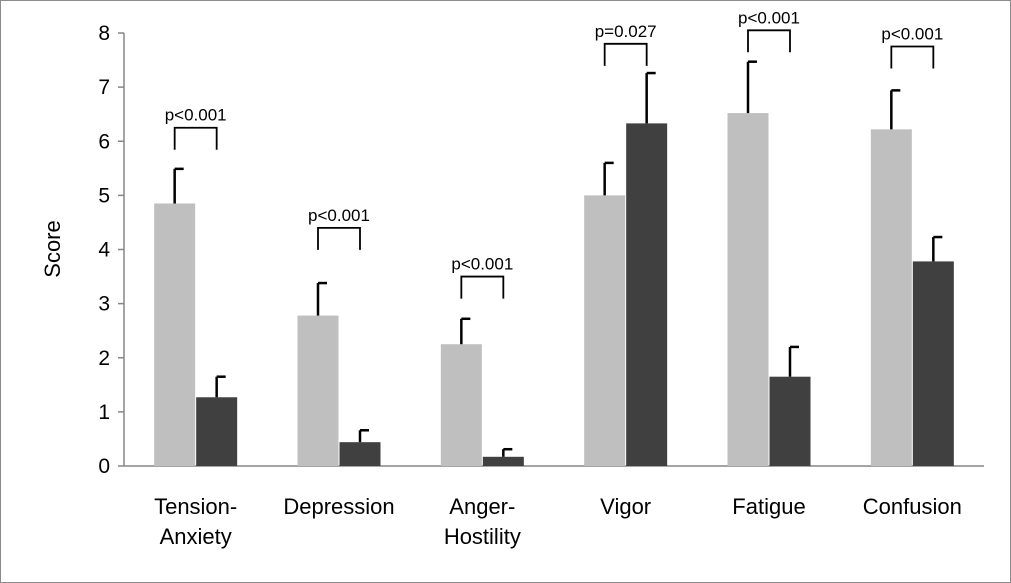  I want to click on category-label: Hostility, so click(482, 536).